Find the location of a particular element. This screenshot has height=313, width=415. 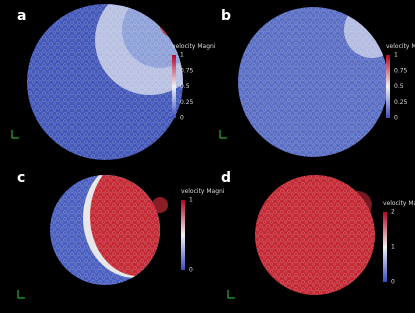

panel-label: c is located at coordinates (21, 178).